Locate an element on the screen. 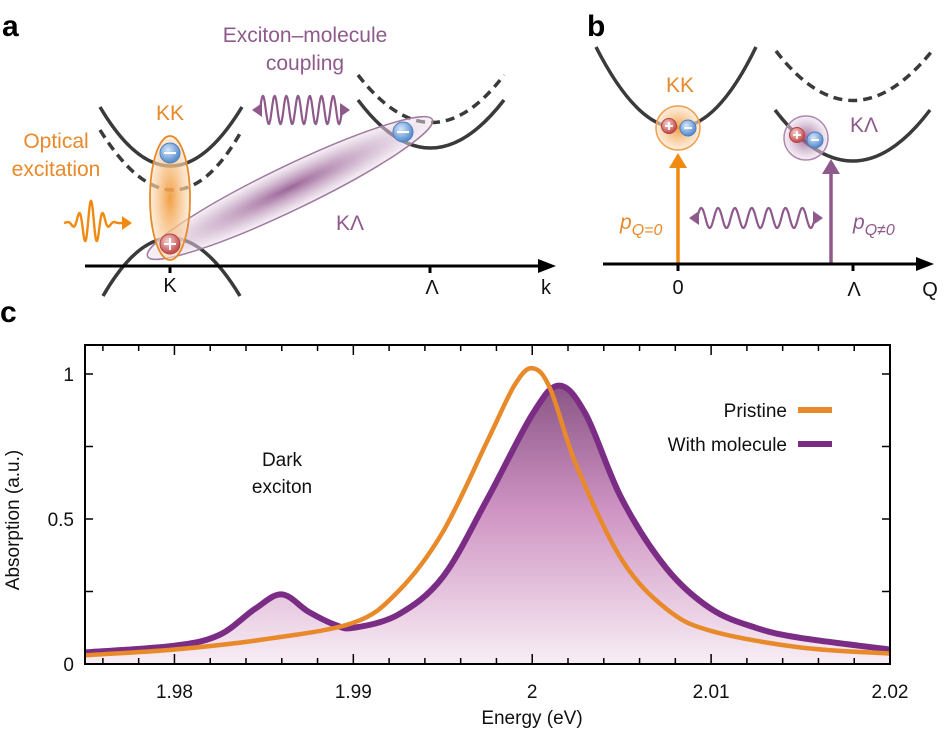 The width and height of the screenshot is (946, 730). x-tick-label: 2.02 is located at coordinates (890, 692).